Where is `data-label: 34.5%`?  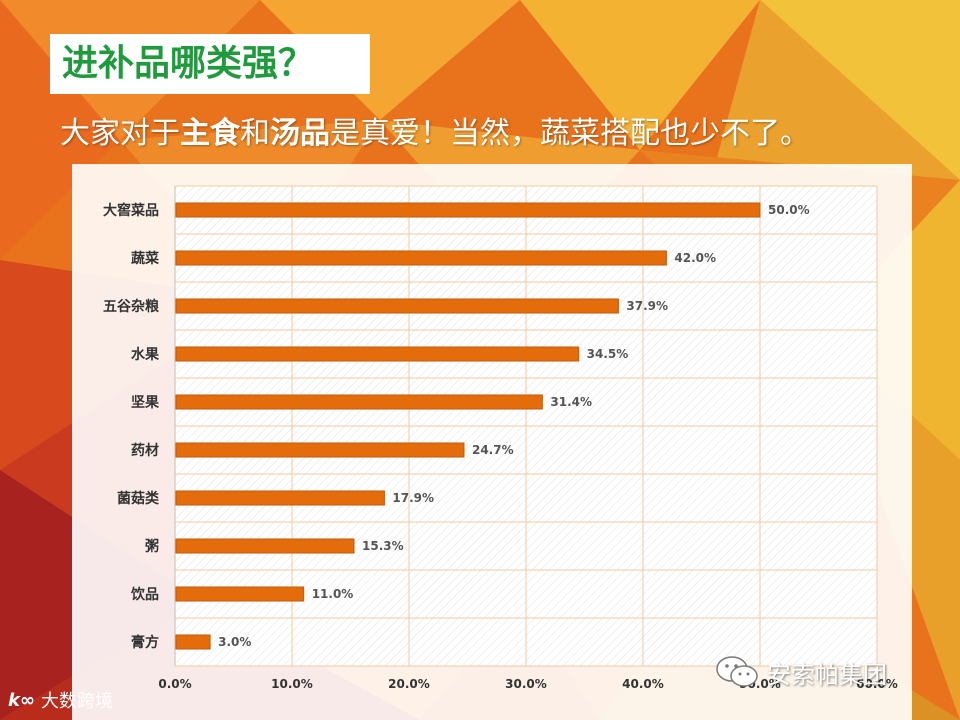
data-label: 34.5% is located at coordinates (608, 354).